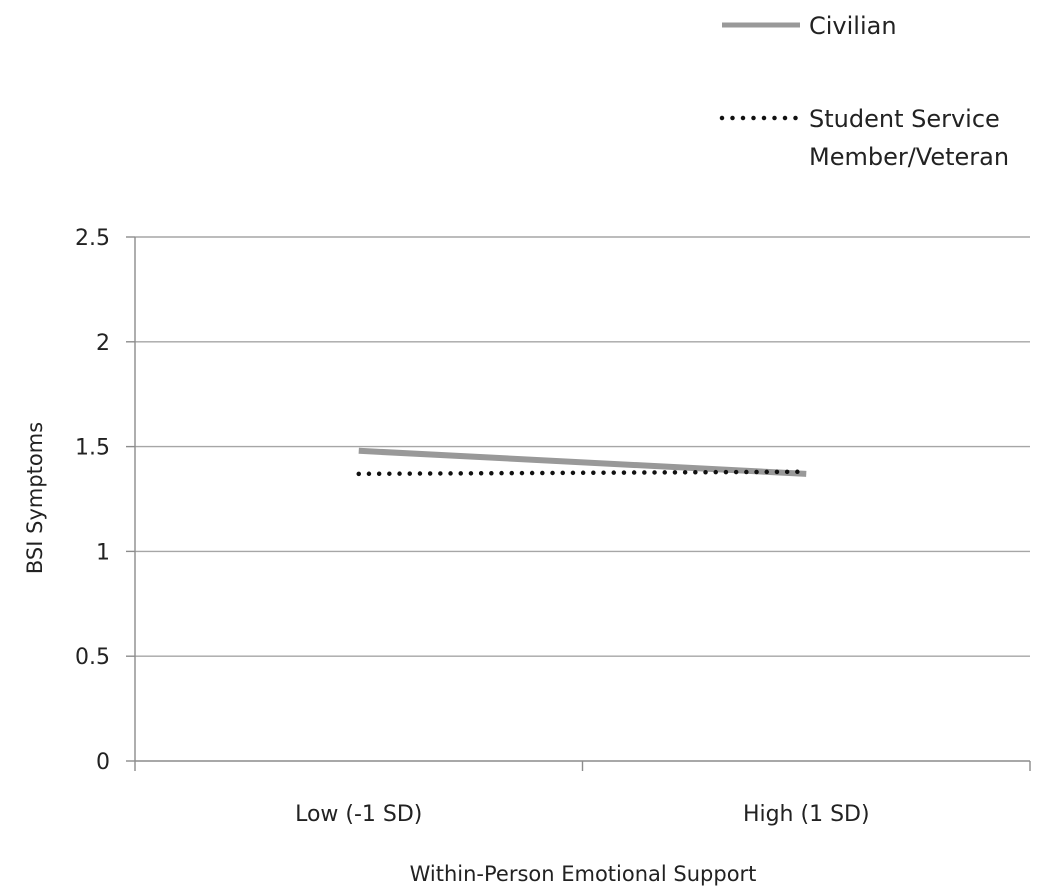 The width and height of the screenshot is (1042, 893). Describe the element at coordinates (806, 814) in the screenshot. I see `x-tick-label: High (1 SD)` at that location.